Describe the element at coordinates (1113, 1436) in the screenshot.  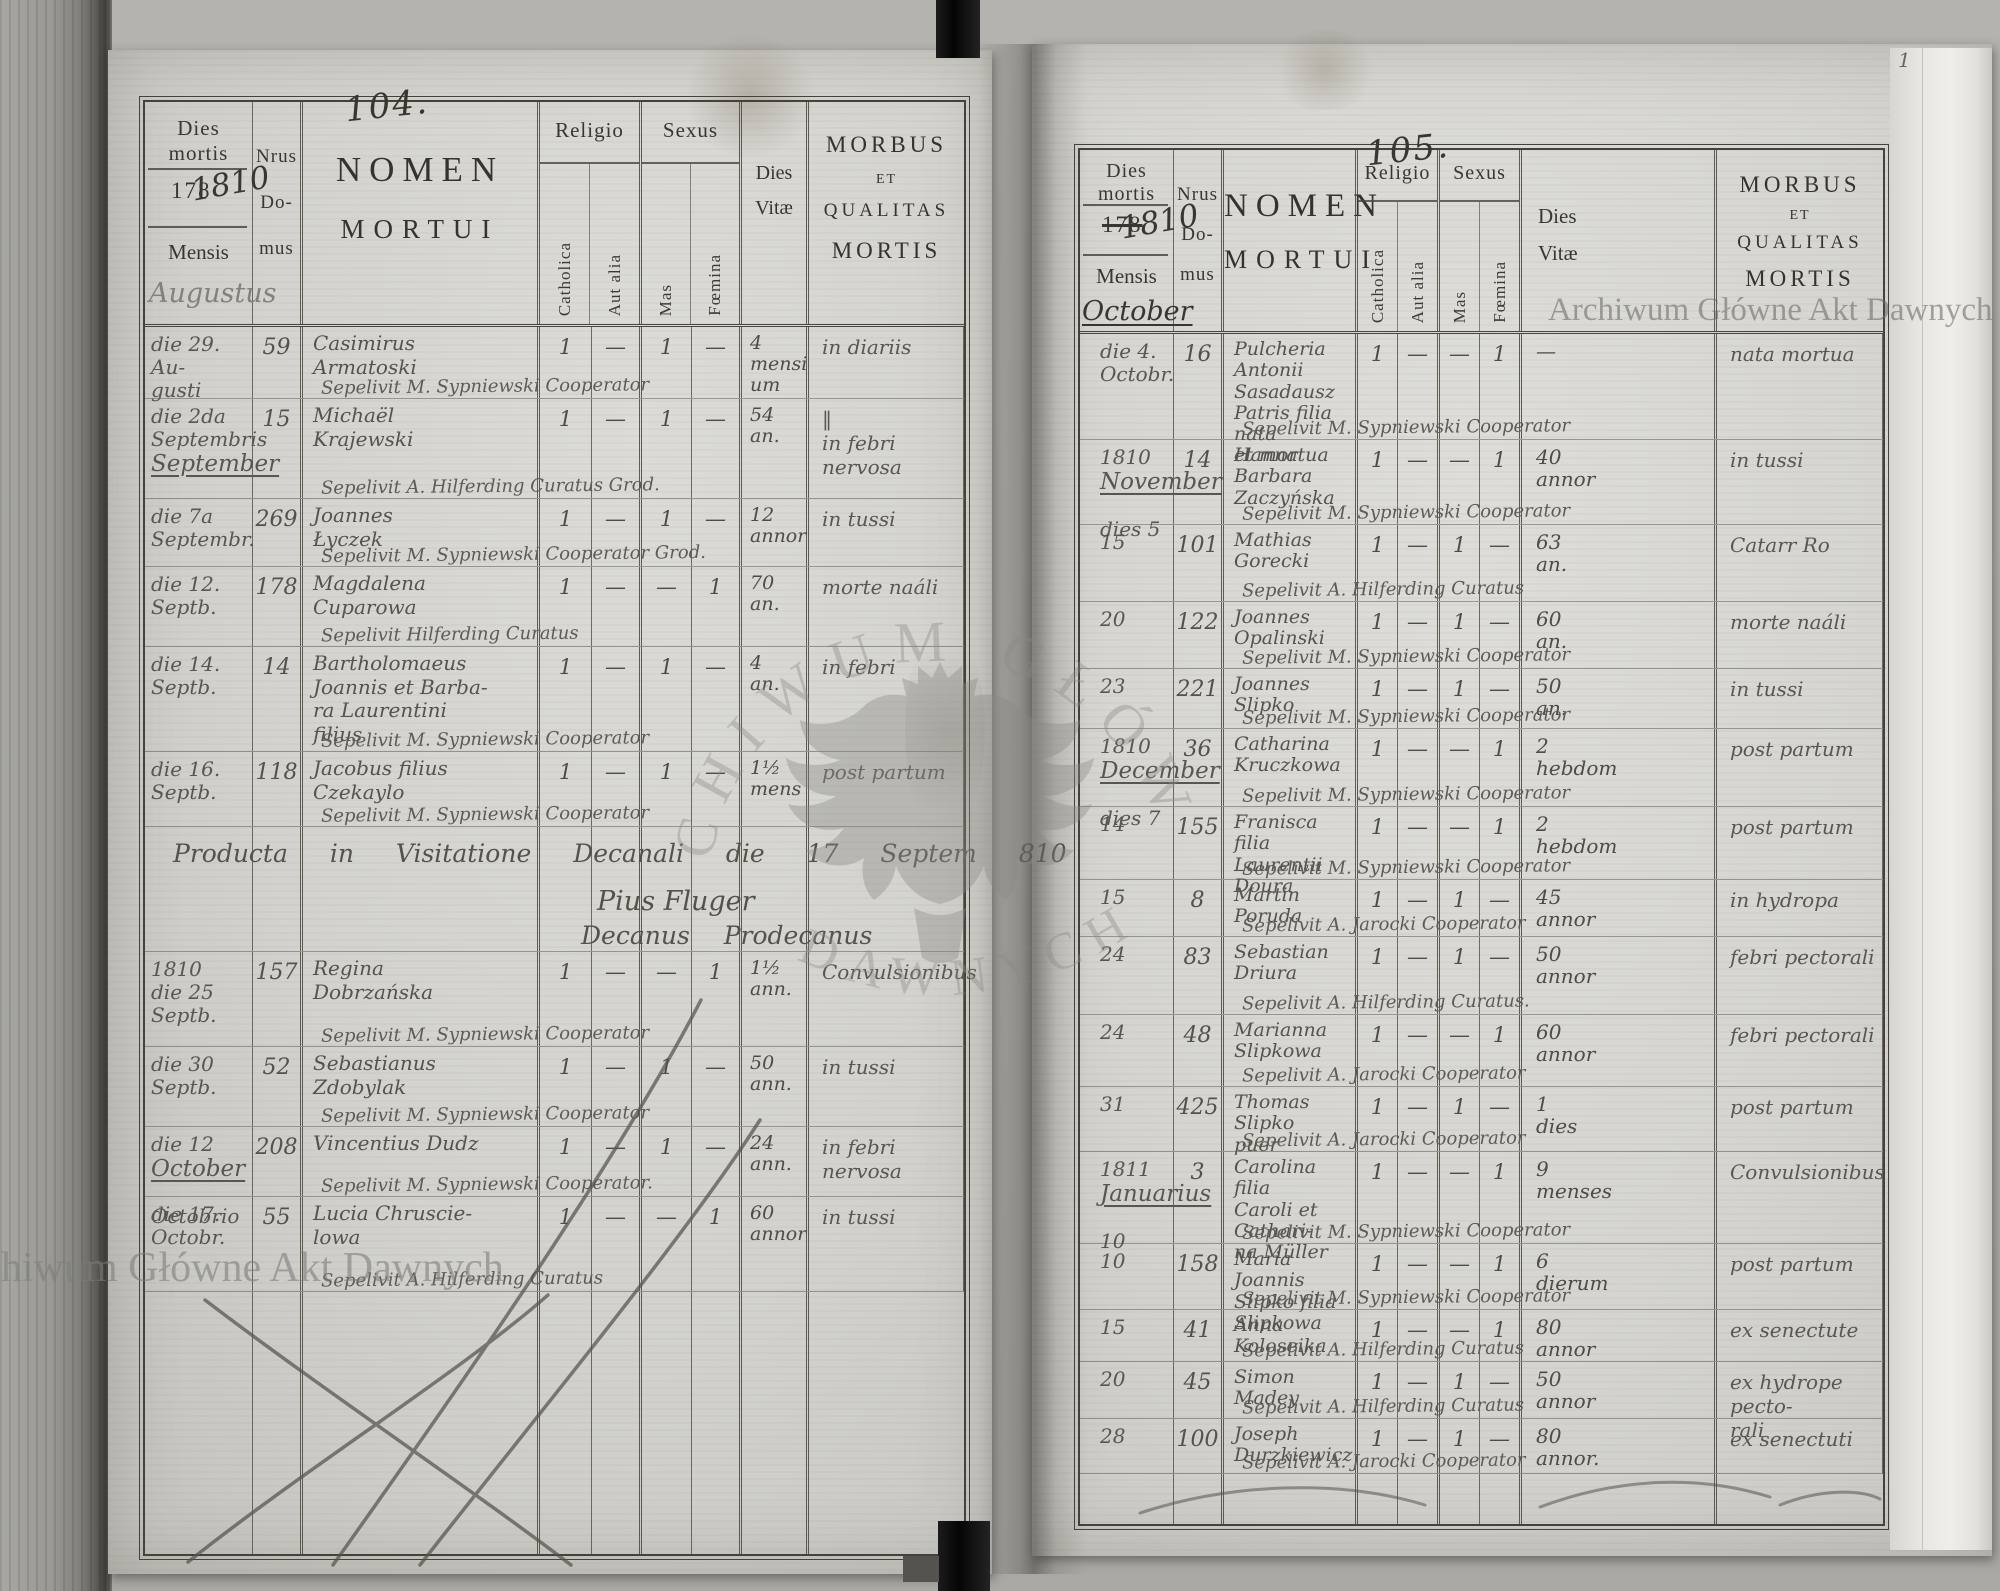
I see `date-text: 28` at that location.